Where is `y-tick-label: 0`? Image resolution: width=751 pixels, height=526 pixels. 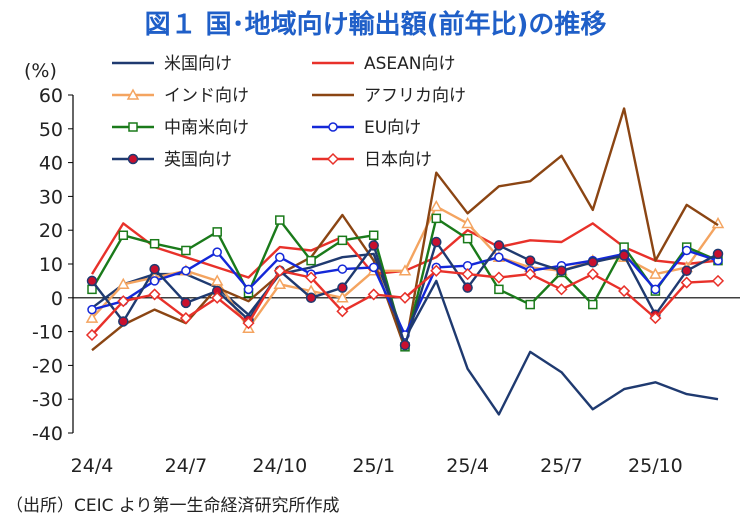
y-tick-label: 0 is located at coordinates (57, 299).